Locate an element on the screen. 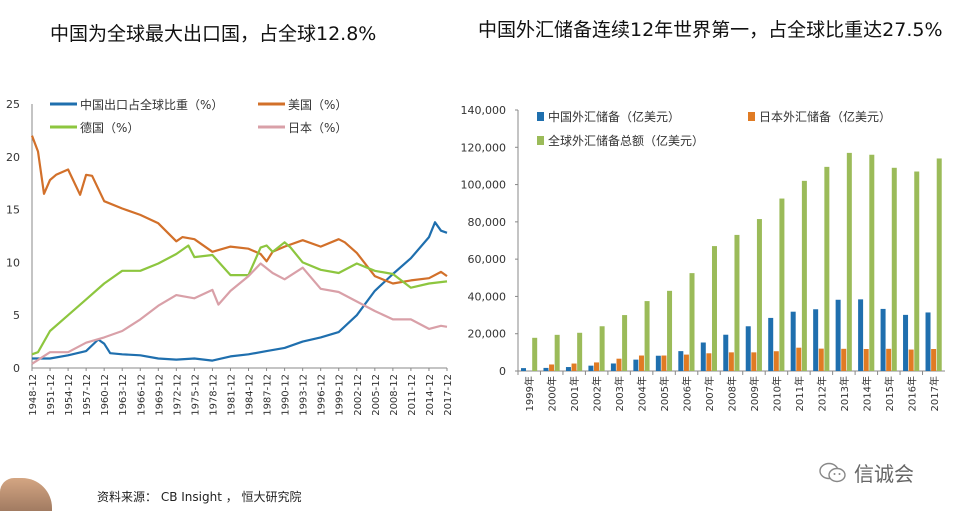  right-y-tick-label: 100,000 is located at coordinates (484, 185).